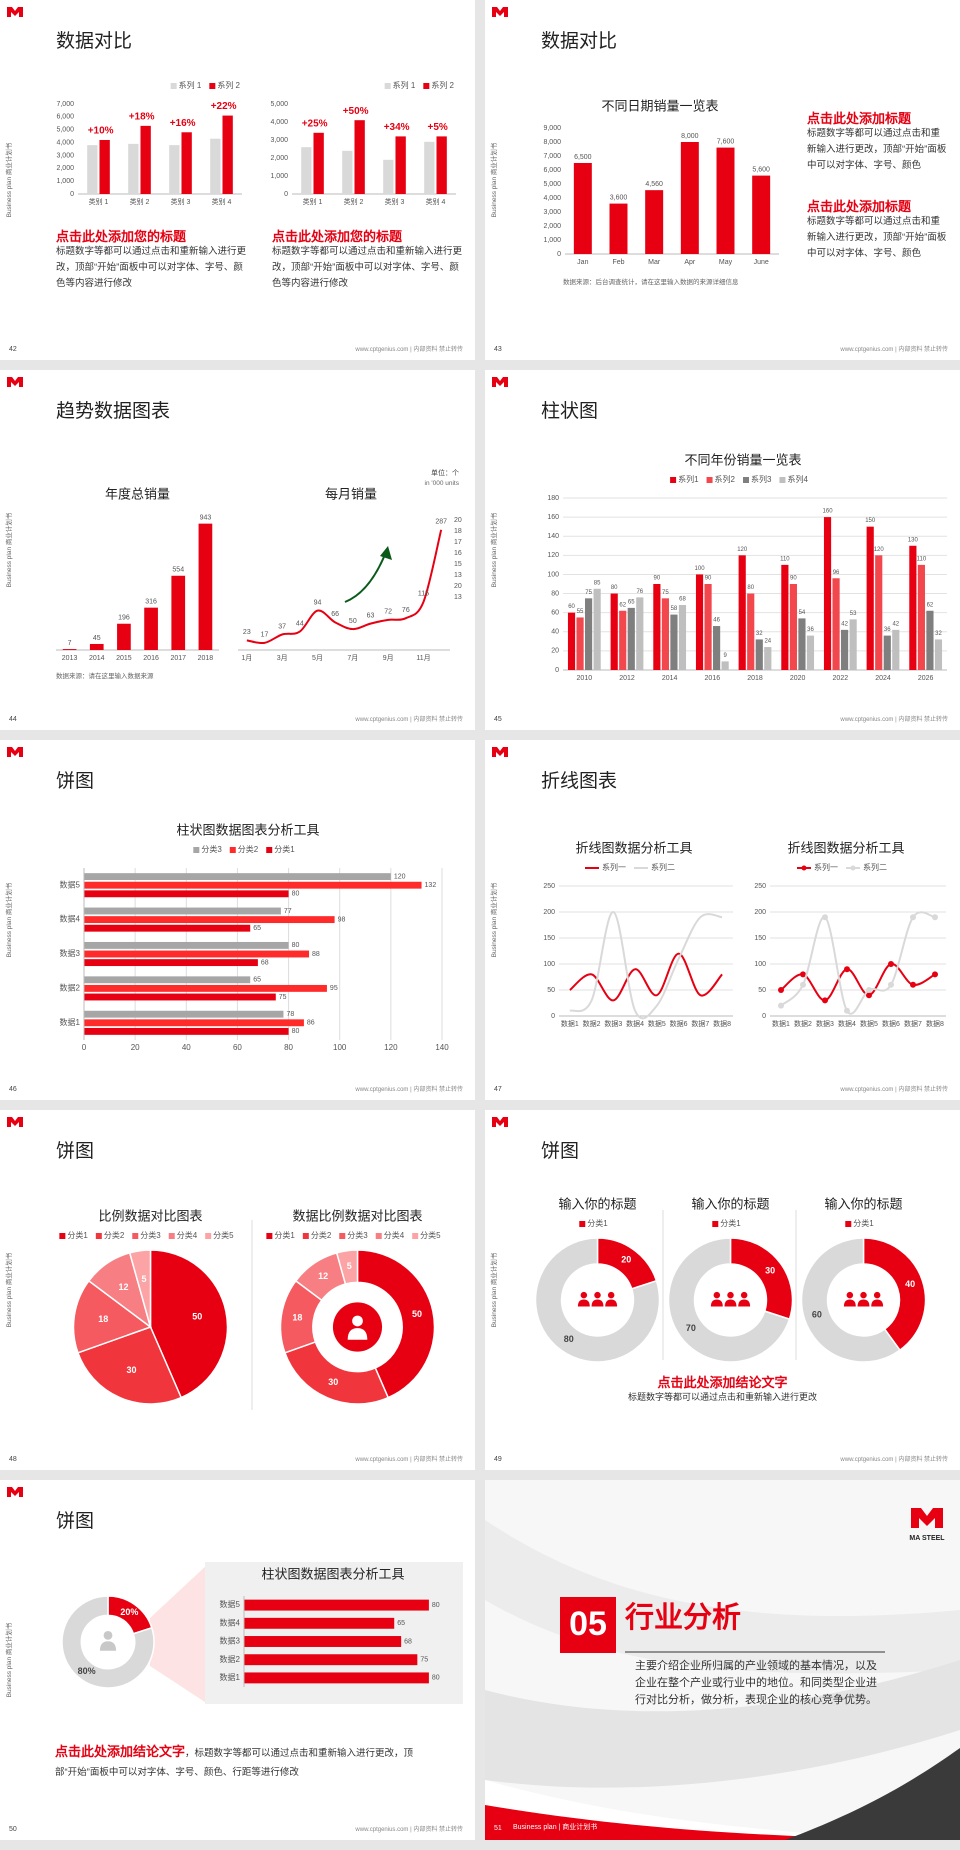 The image size is (960, 1850). What do you see at coordinates (113, 411) in the screenshot?
I see `slide-title: 趋势数据图表` at bounding box center [113, 411].